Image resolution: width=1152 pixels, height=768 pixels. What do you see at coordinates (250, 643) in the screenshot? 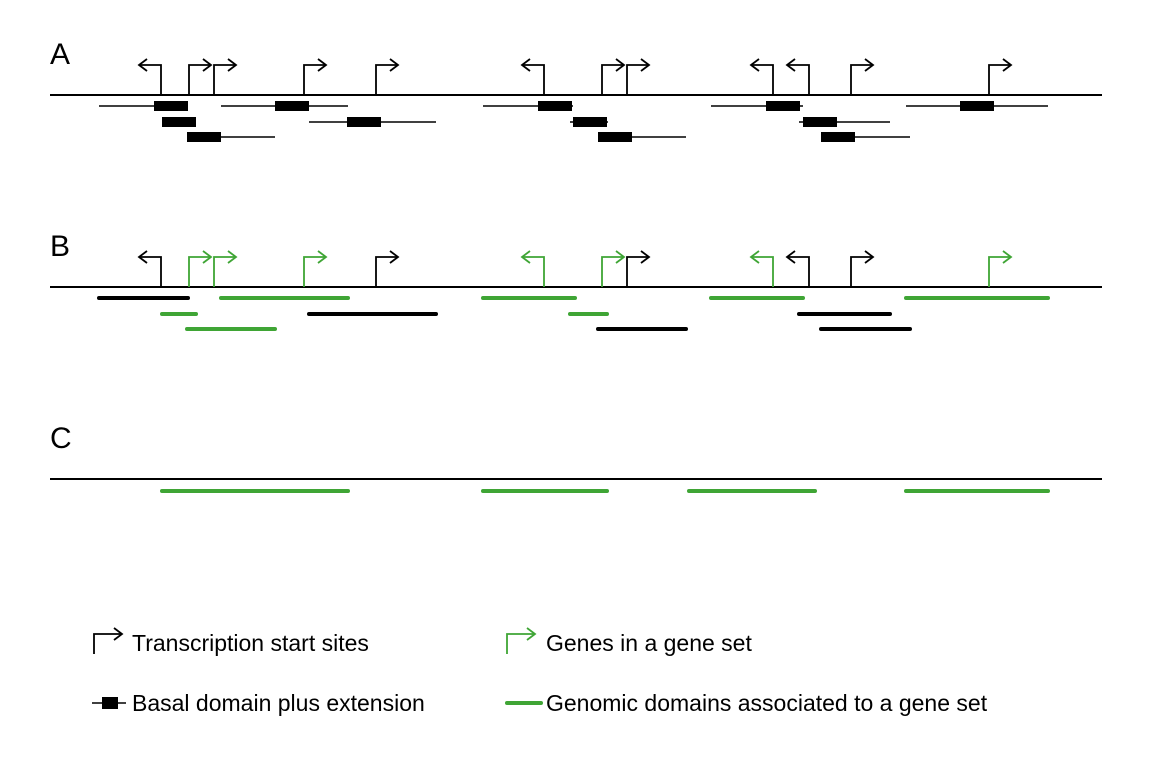
I see `legend-tss-label: Transcription start sites` at bounding box center [250, 643].